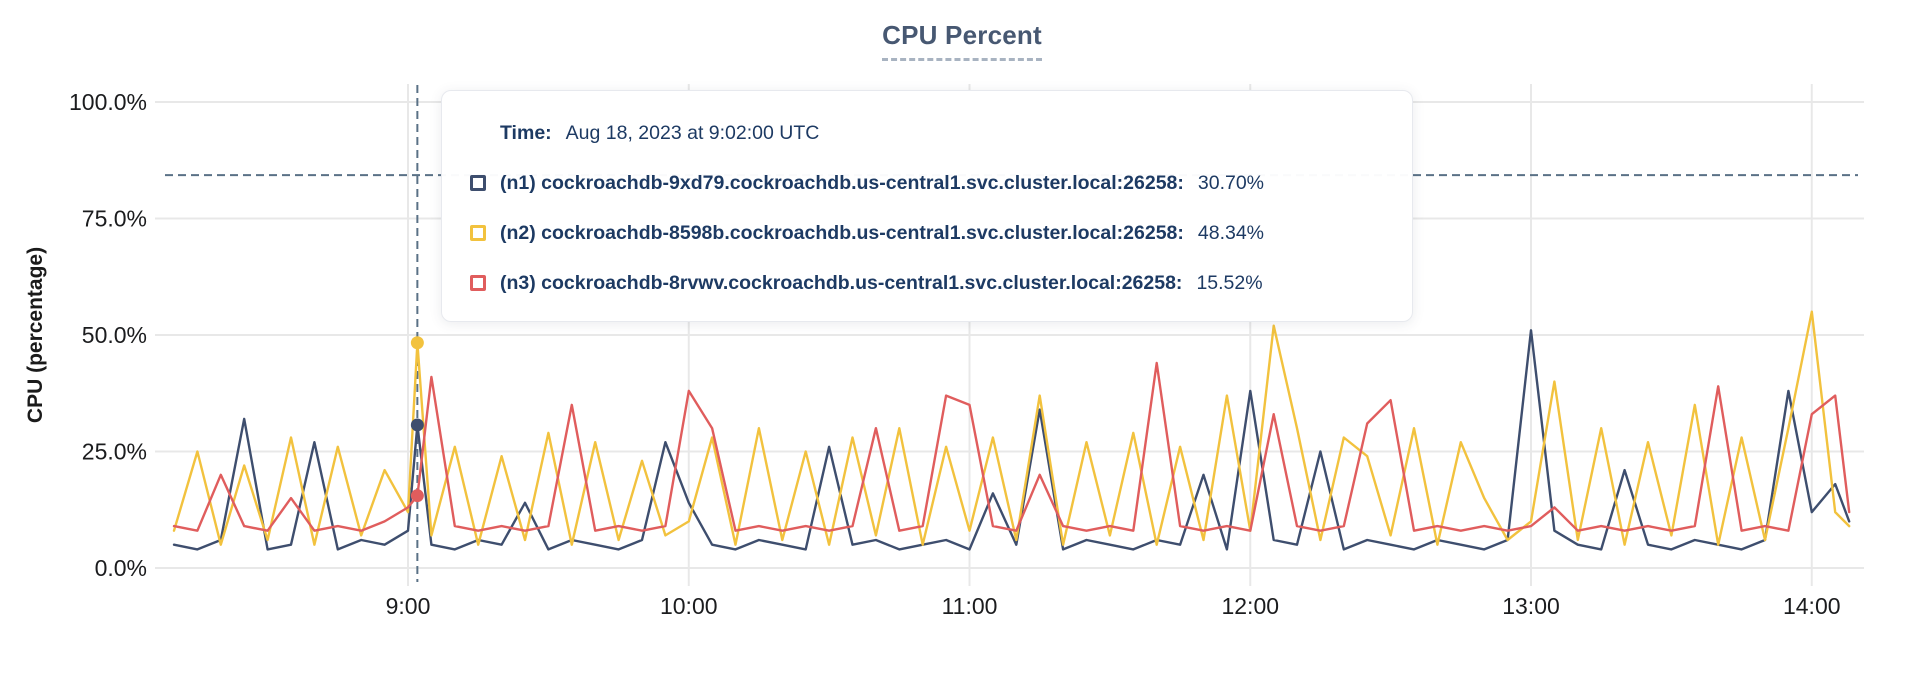  I want to click on y-axis-tick-label: 50.0%, so click(114, 335).